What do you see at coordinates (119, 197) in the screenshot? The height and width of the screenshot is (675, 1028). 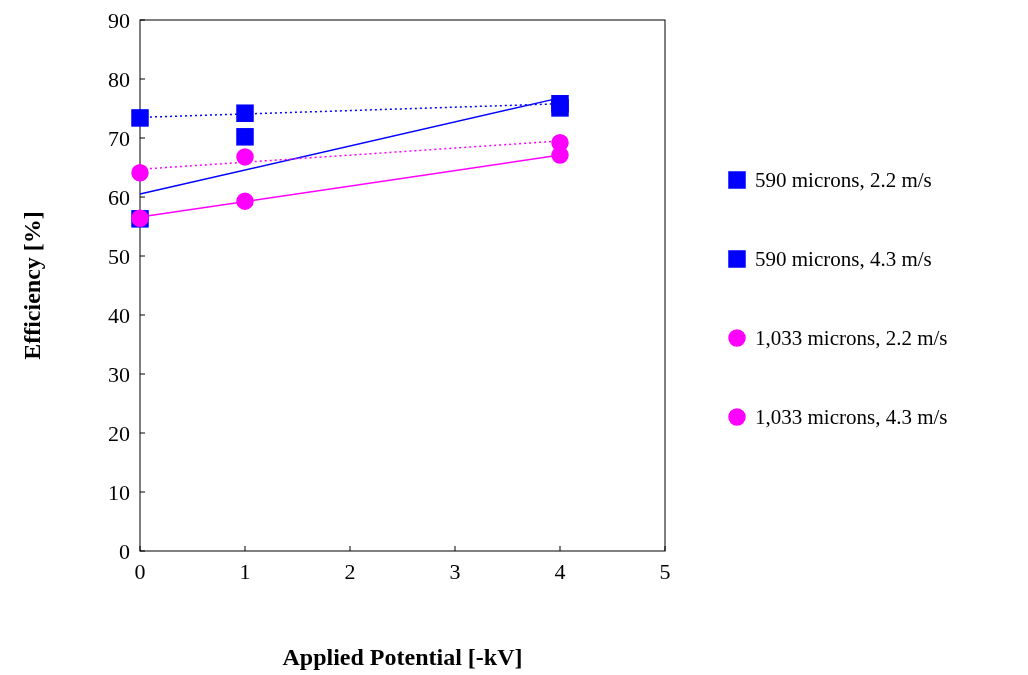 I see `y-tick-label: 60` at bounding box center [119, 197].